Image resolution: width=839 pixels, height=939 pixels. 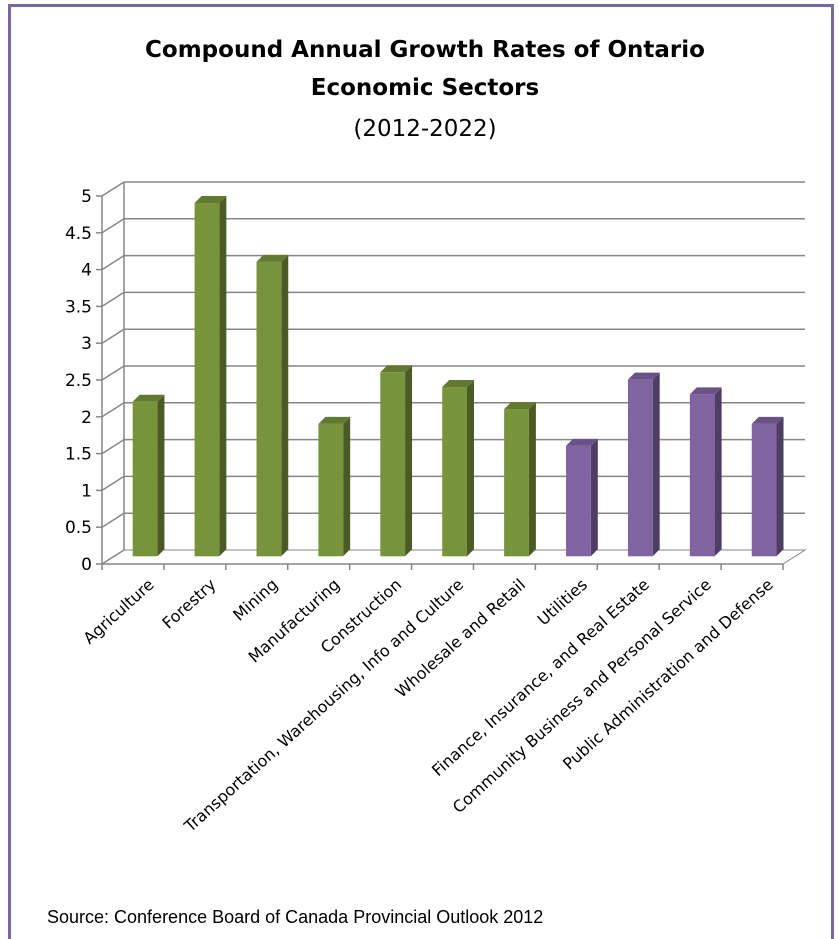 What do you see at coordinates (255, 600) in the screenshot?
I see `x-tick-label: Mining` at bounding box center [255, 600].